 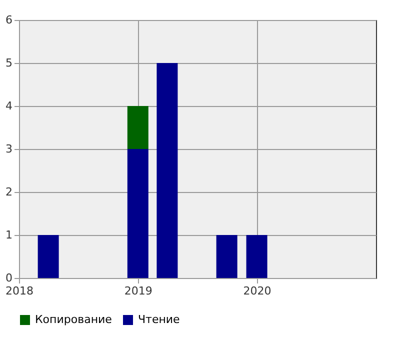 I want to click on y-tick-label: 5, so click(x=9, y=63).